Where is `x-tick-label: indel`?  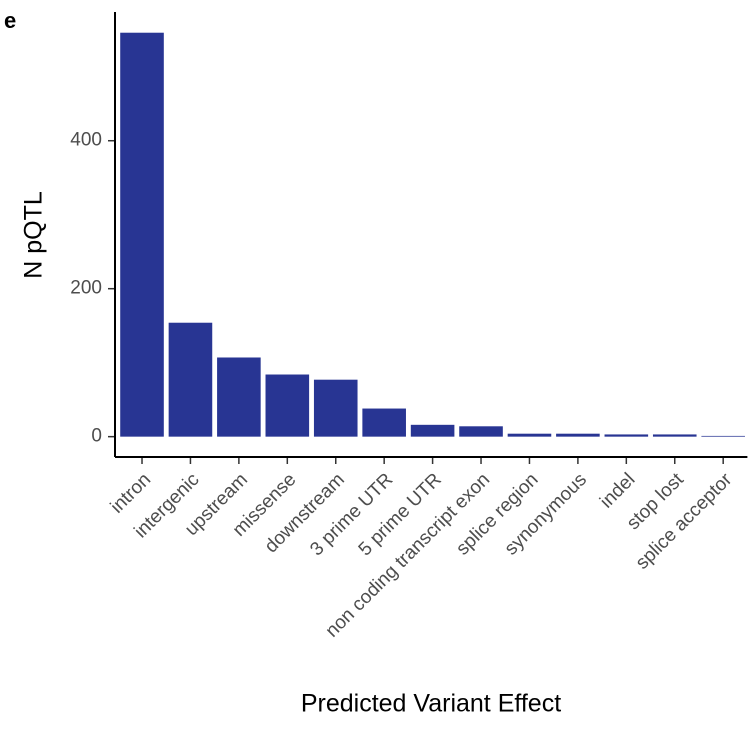 x-tick-label: indel is located at coordinates (617, 490).